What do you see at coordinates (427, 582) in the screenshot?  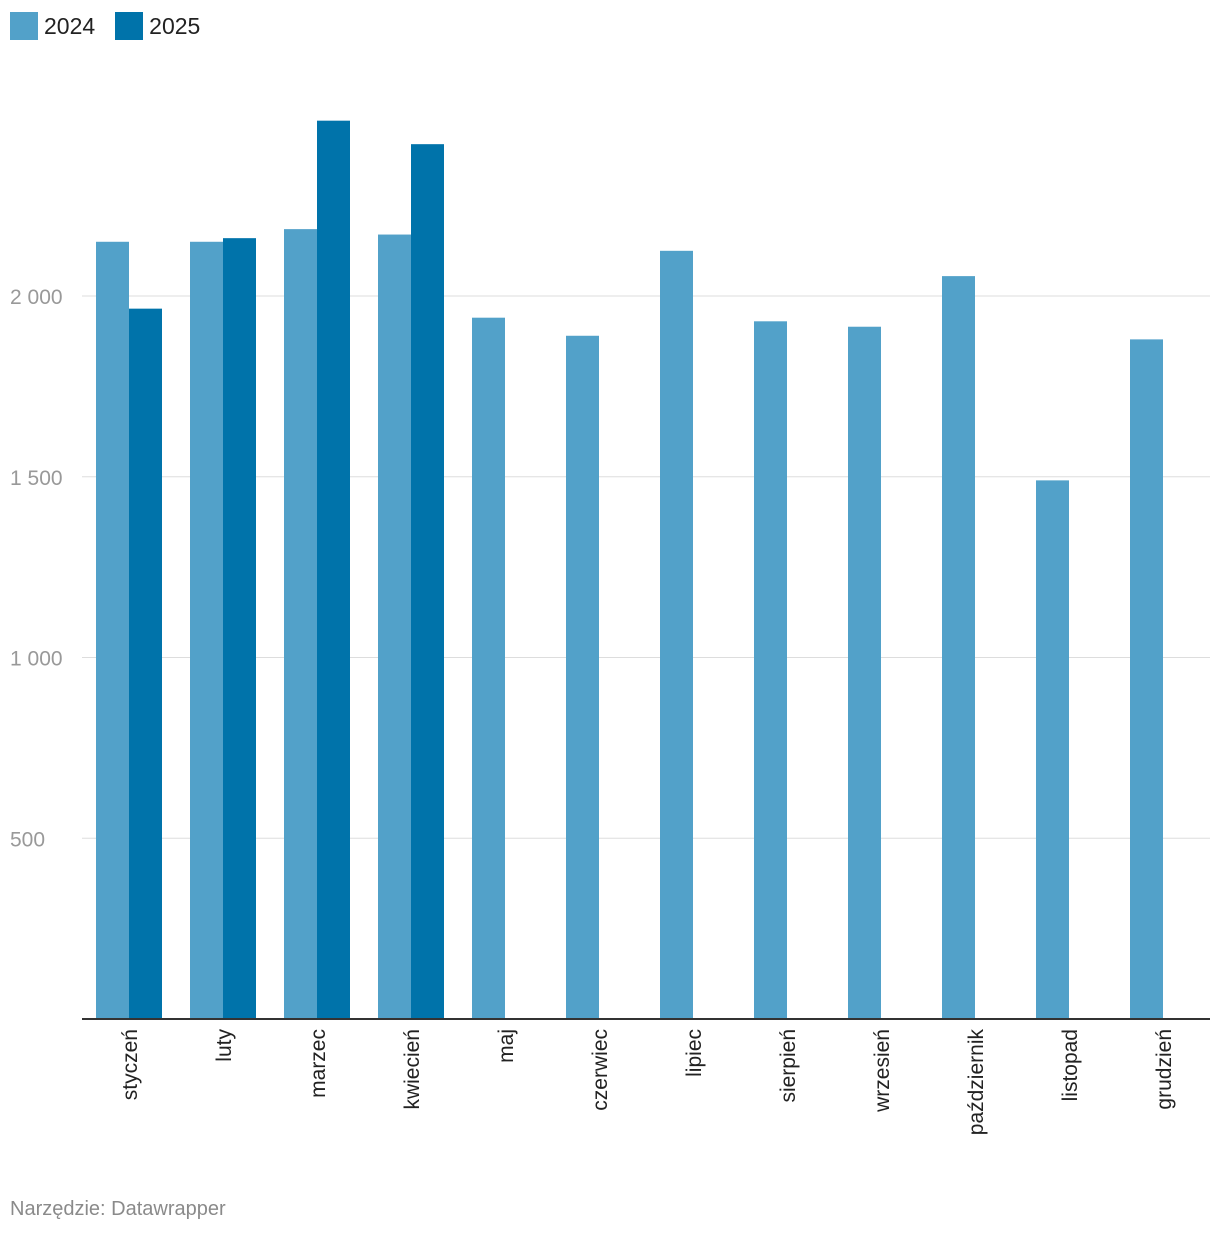 I see `bar-2025-kwiecień` at bounding box center [427, 582].